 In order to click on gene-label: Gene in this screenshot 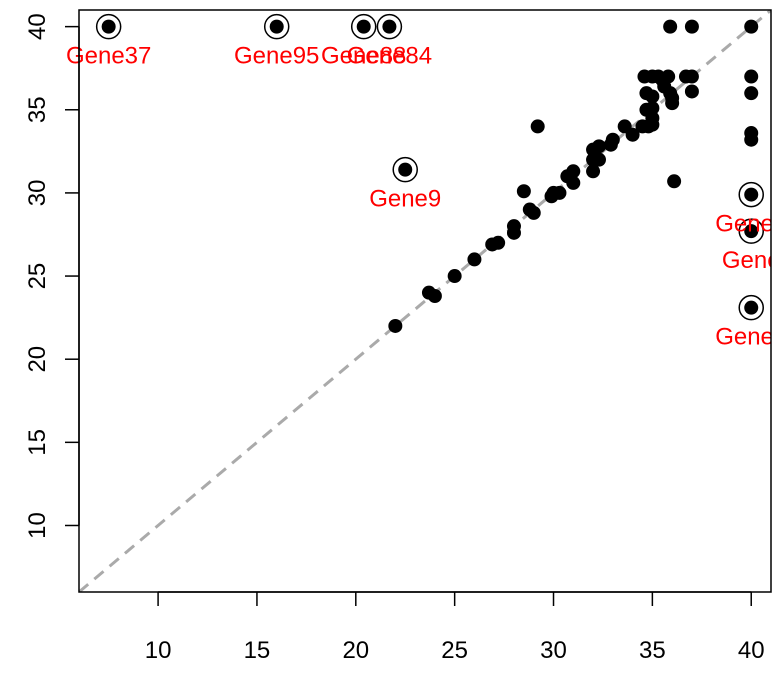, I will do `click(750, 260)`.